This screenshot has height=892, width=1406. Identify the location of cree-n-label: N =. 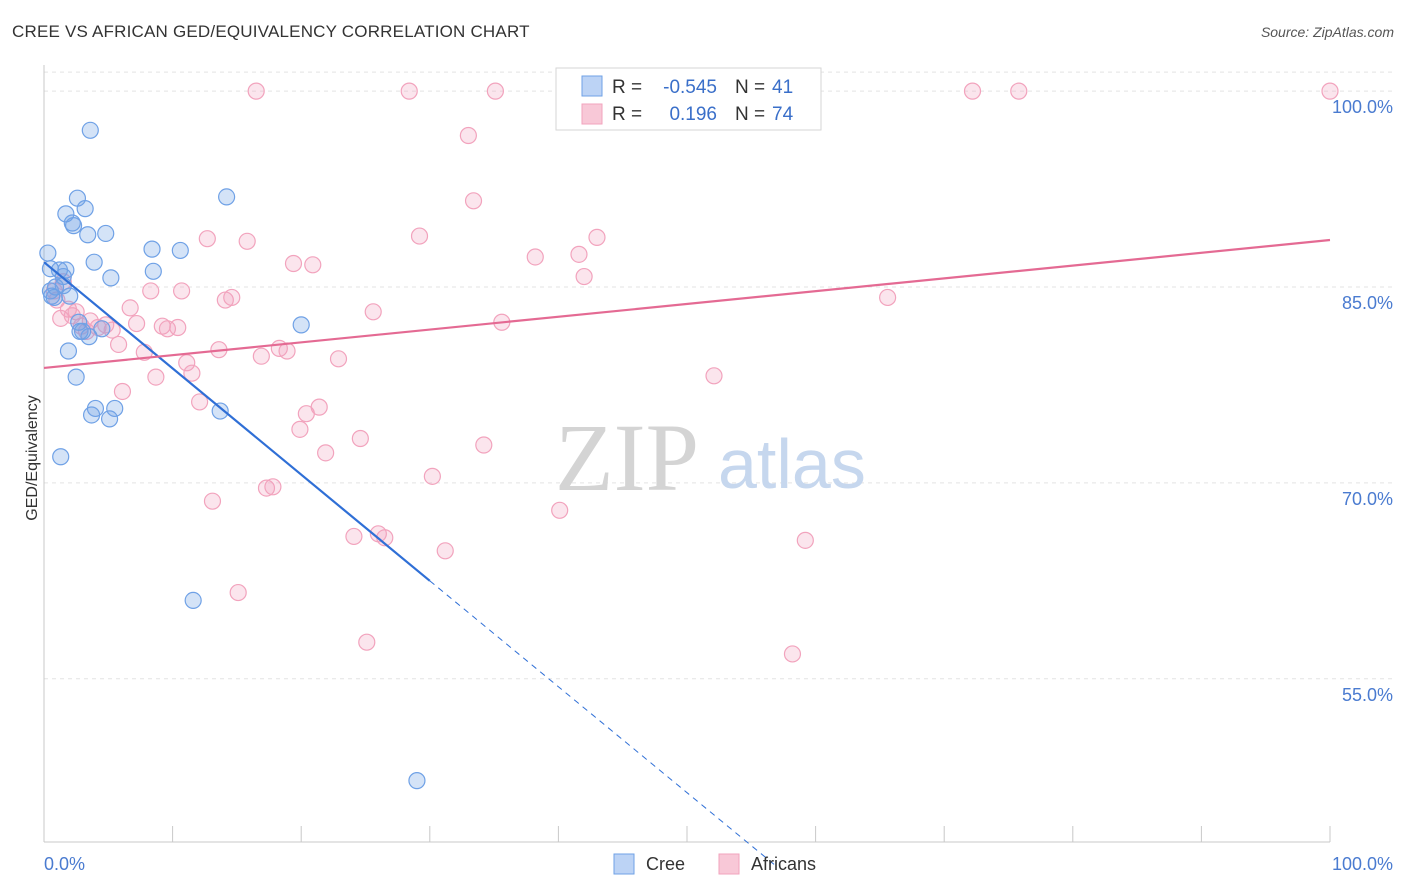
(750, 87).